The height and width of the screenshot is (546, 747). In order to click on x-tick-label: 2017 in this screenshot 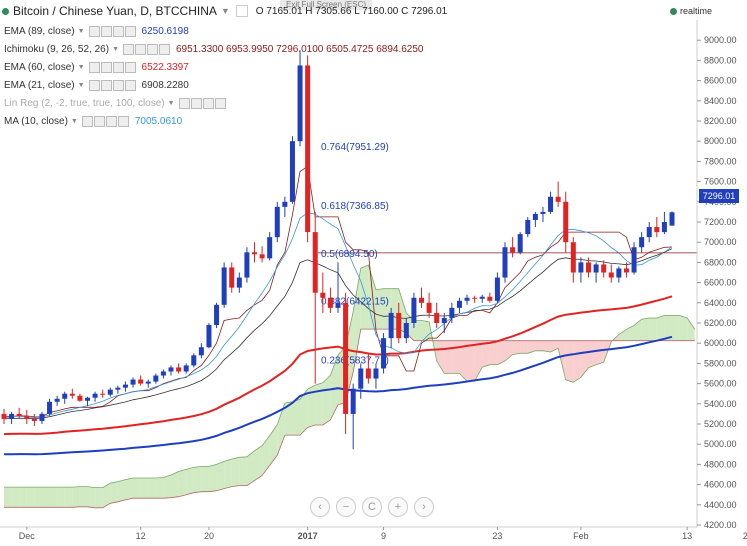, I will do `click(308, 536)`.